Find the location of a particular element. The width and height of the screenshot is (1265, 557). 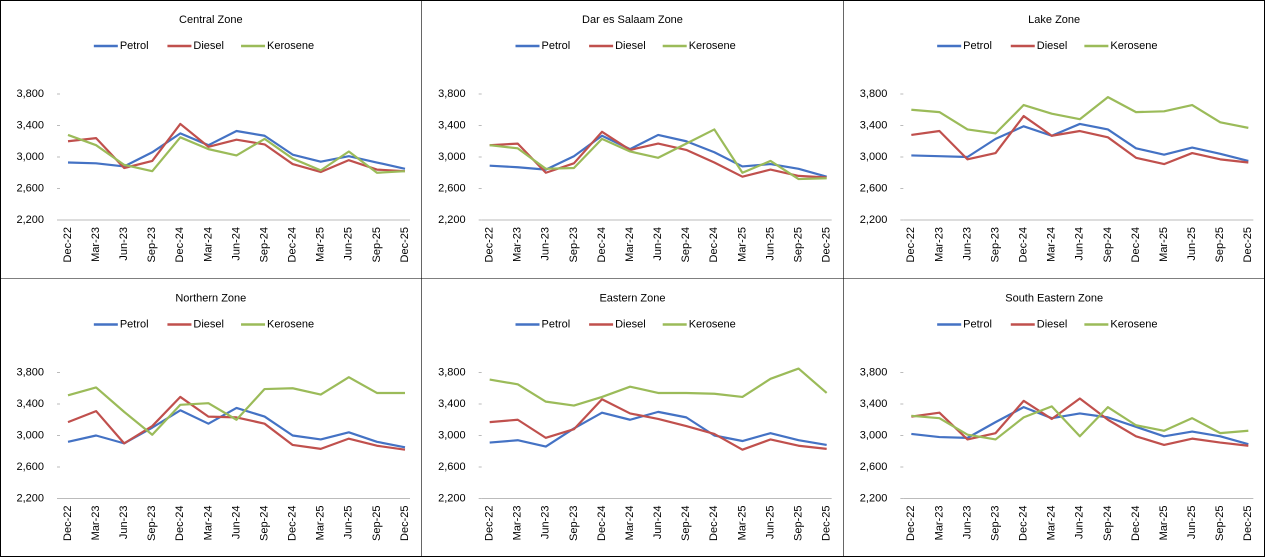

chart-title: Dar es Salaam Zone is located at coordinates (632, 20).